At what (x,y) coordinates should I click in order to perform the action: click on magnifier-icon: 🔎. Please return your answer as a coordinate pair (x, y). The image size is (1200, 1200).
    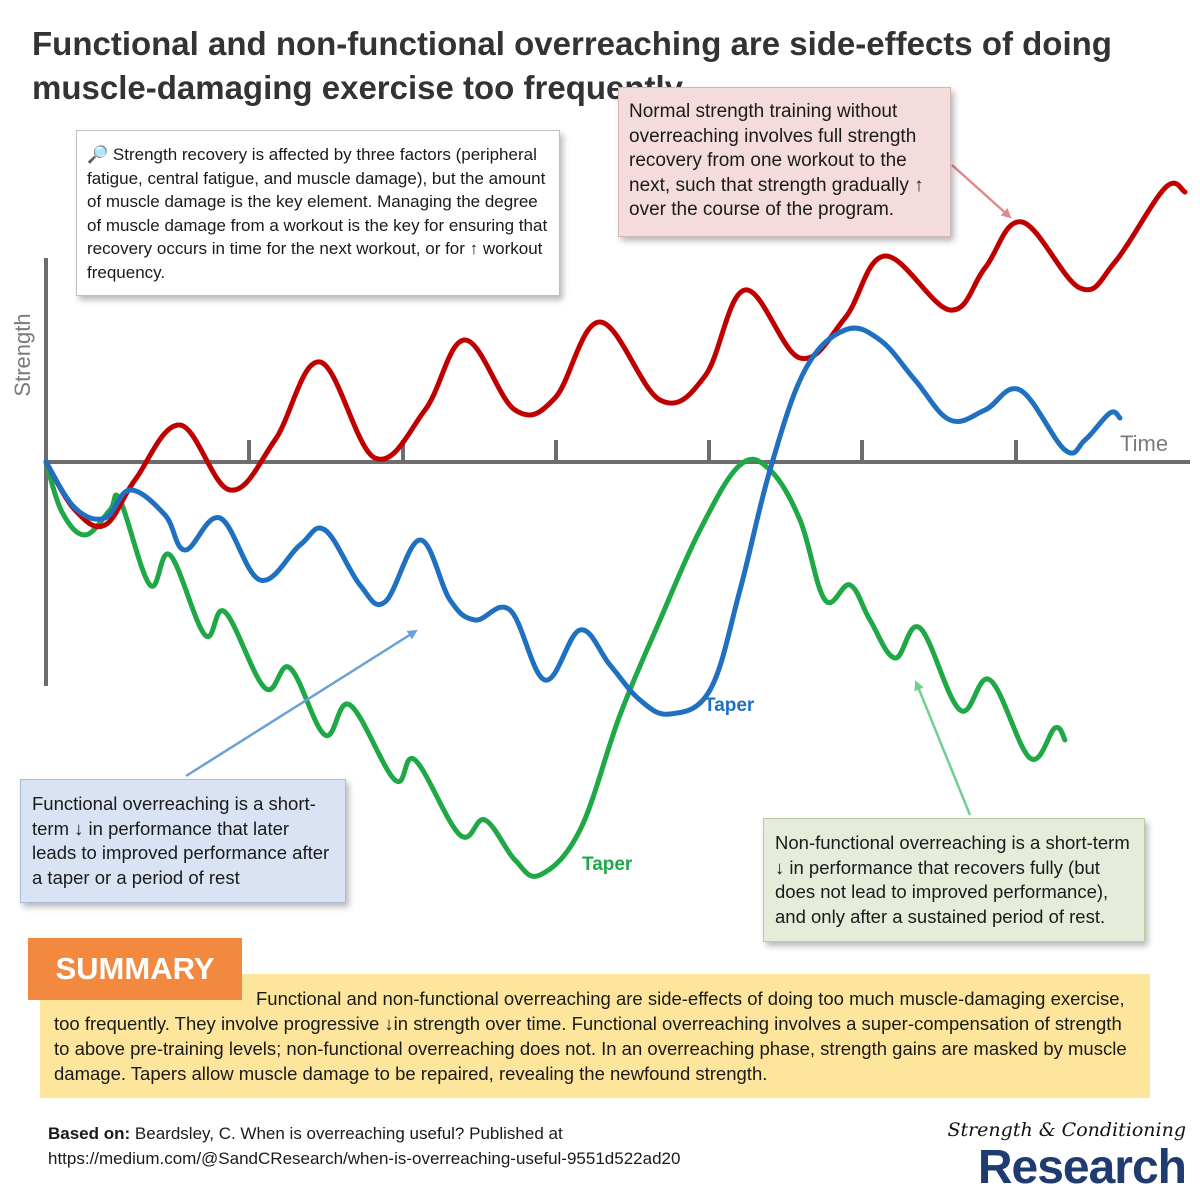
    Looking at the image, I should click on (97, 154).